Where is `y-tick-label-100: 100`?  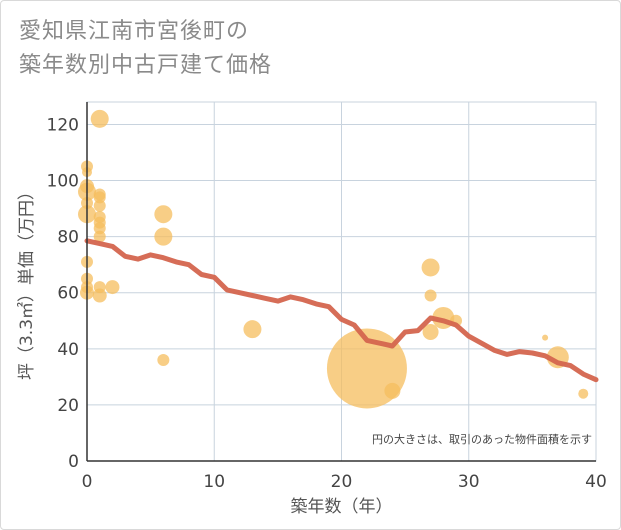
y-tick-label-100: 100 is located at coordinates (63, 182).